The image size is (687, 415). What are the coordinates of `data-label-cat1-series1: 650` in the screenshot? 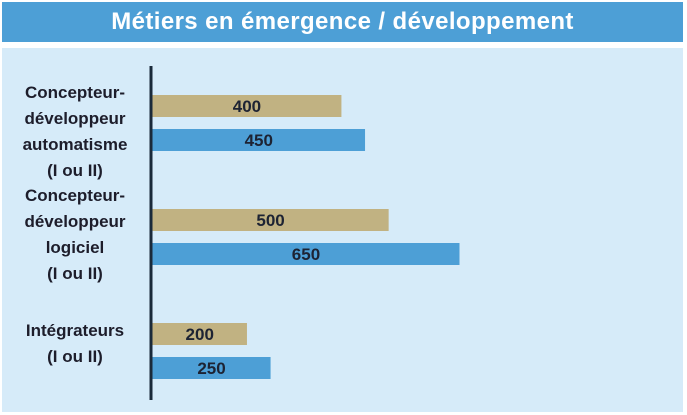 It's located at (306, 254).